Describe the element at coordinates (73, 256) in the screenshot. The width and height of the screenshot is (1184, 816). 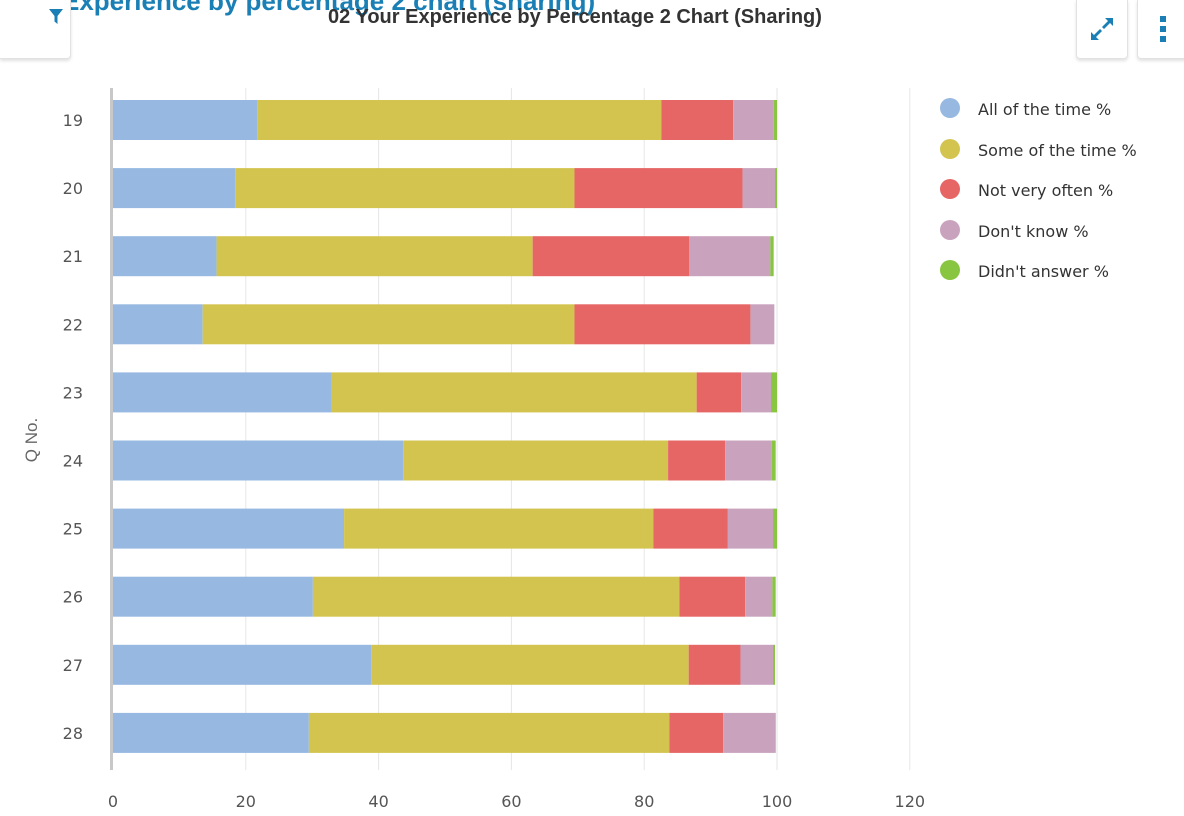
I see `y-tick-label: 21` at that location.